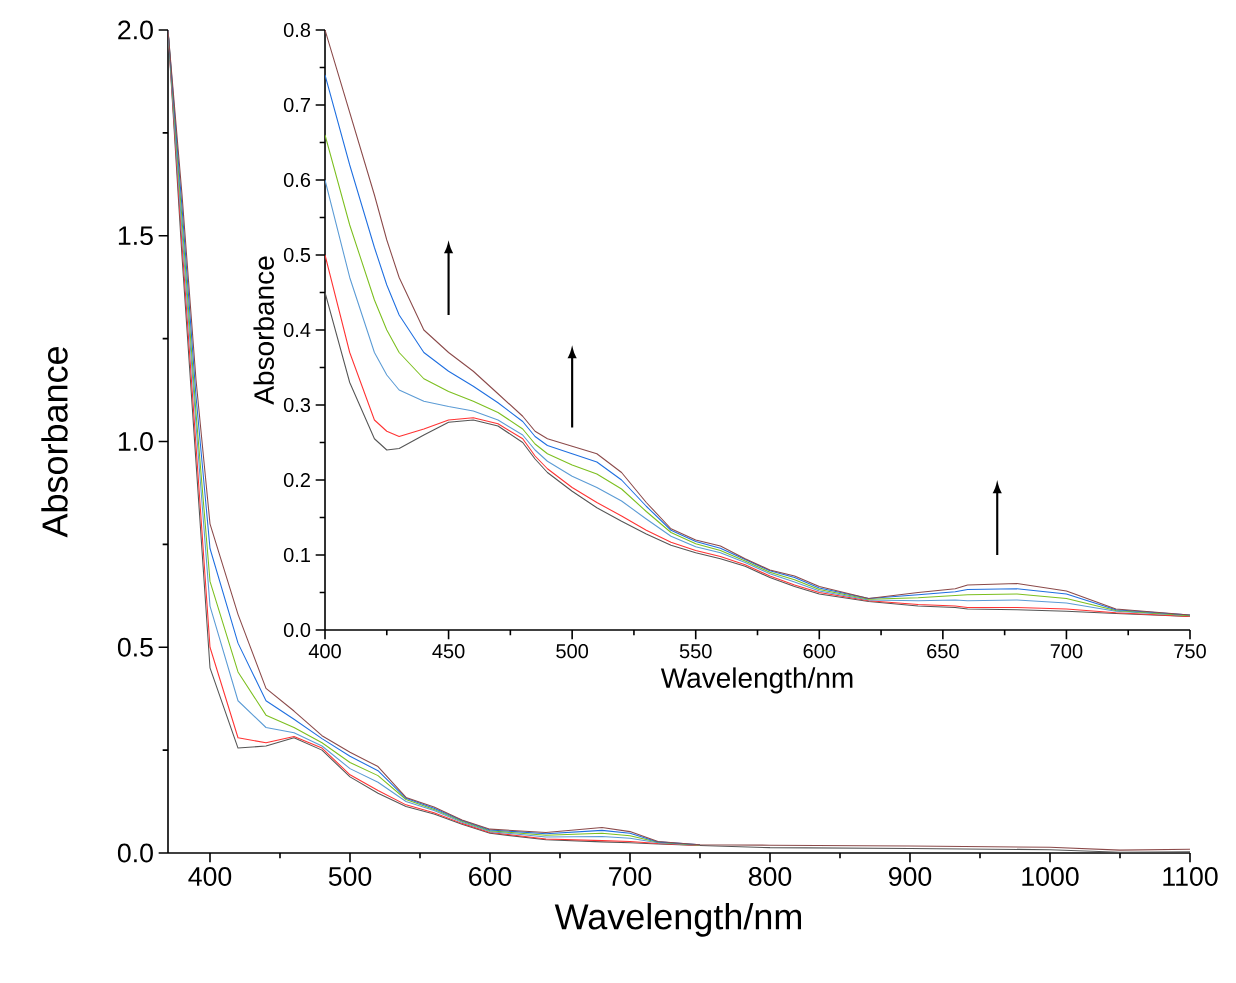  I want to click on y-tick-label: 1.0, so click(135, 441).